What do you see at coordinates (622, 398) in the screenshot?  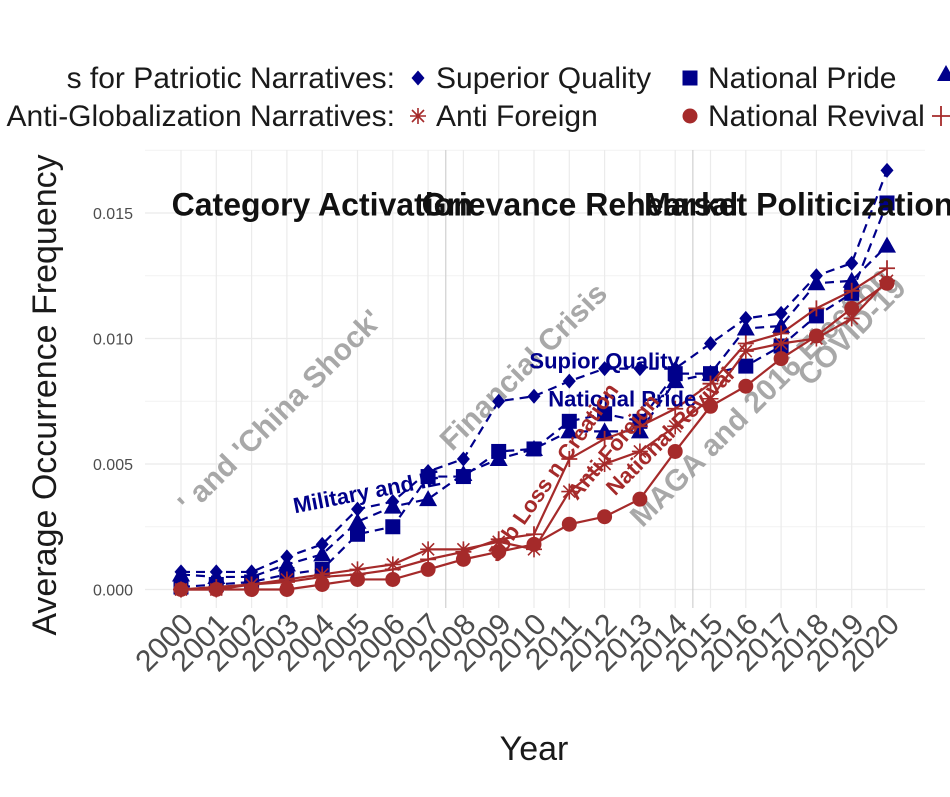 I see `series-annotation: National Pride` at bounding box center [622, 398].